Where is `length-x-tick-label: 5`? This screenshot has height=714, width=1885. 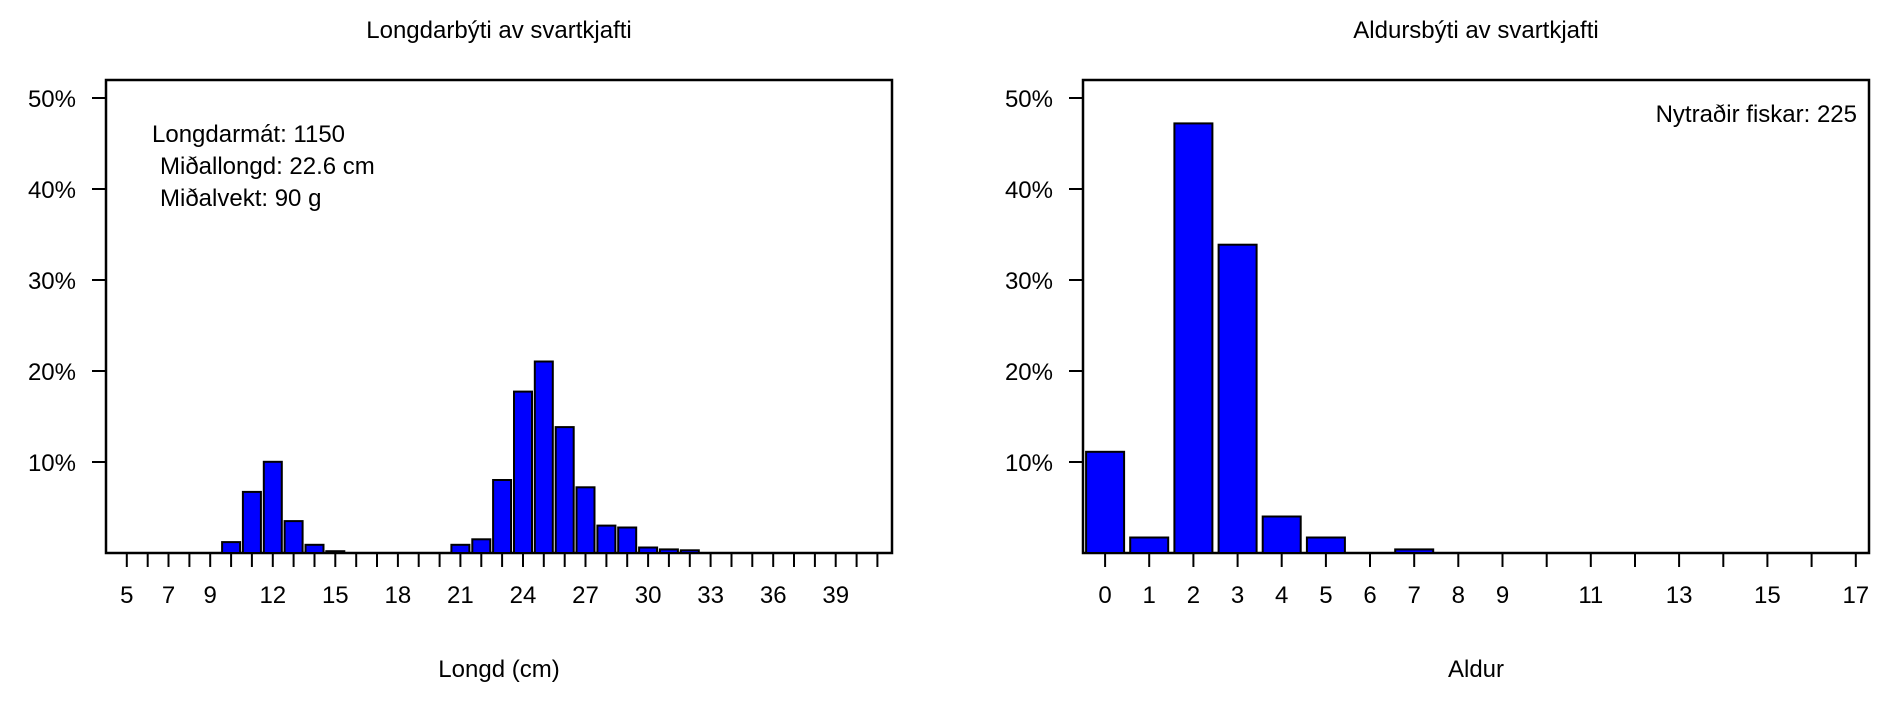 length-x-tick-label: 5 is located at coordinates (126, 595).